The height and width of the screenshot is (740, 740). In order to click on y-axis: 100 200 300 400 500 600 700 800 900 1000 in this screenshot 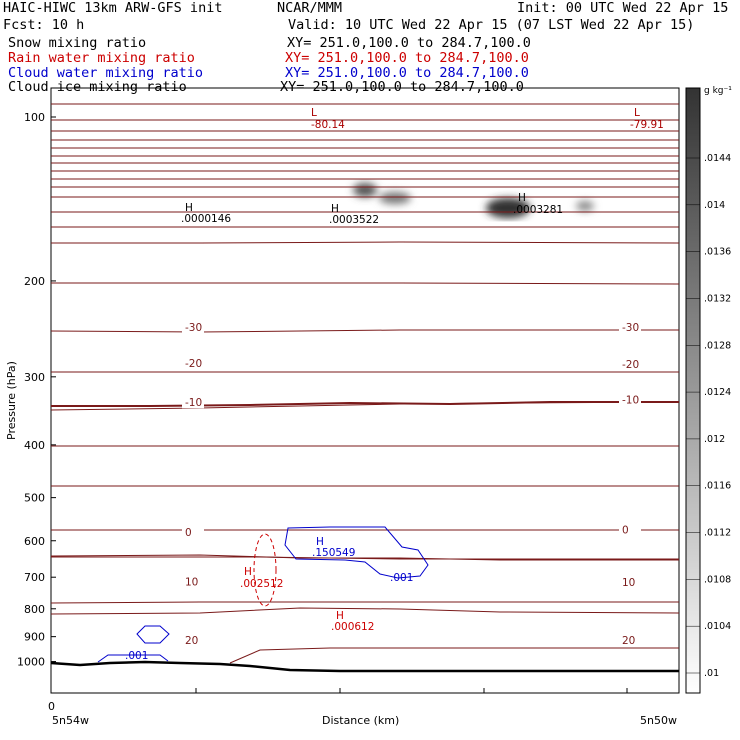, I will do `click(36, 390)`.